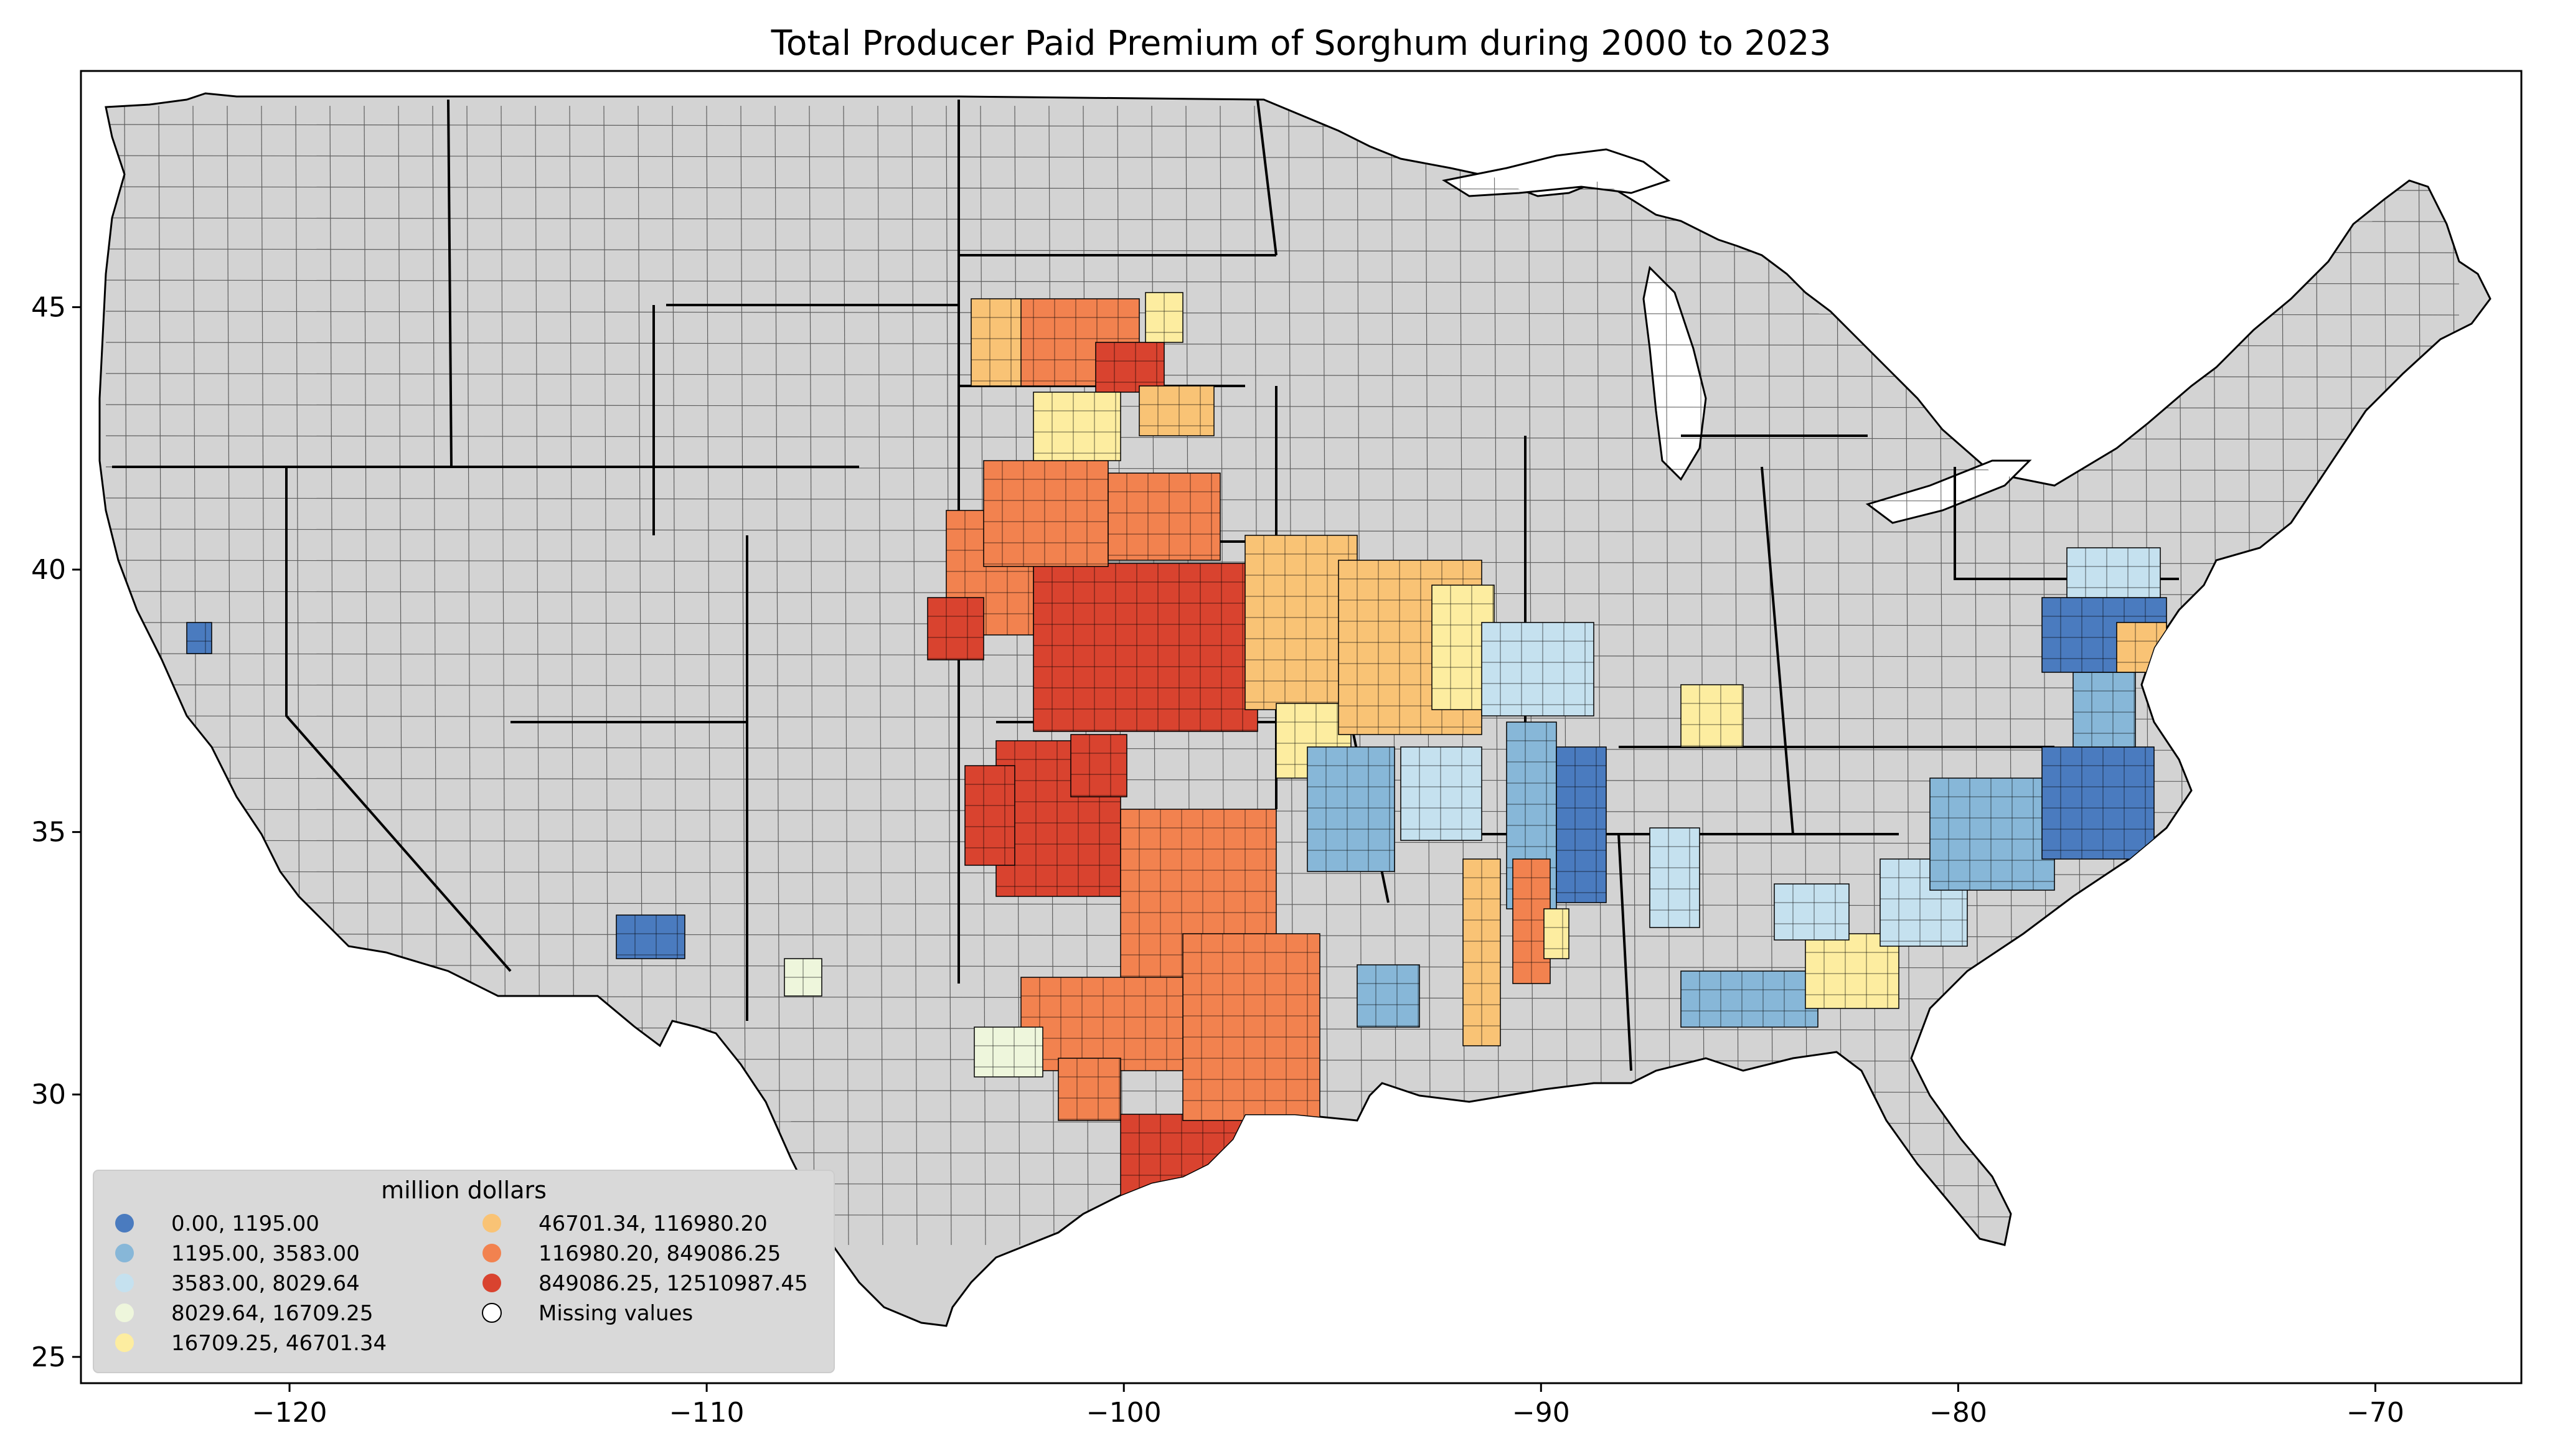 This screenshot has height=1456, width=2550. What do you see at coordinates (48, 1357) in the screenshot?
I see `y-tick-label: 25` at bounding box center [48, 1357].